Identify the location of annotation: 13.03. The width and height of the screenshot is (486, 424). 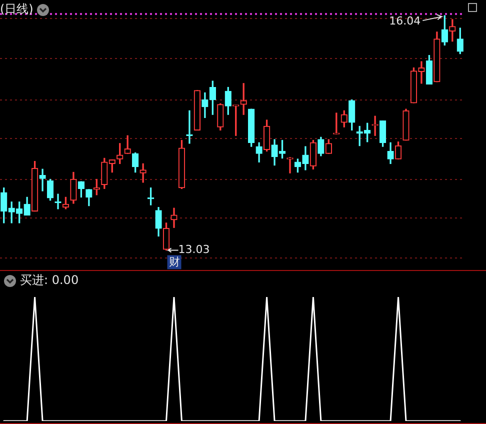
(194, 249).